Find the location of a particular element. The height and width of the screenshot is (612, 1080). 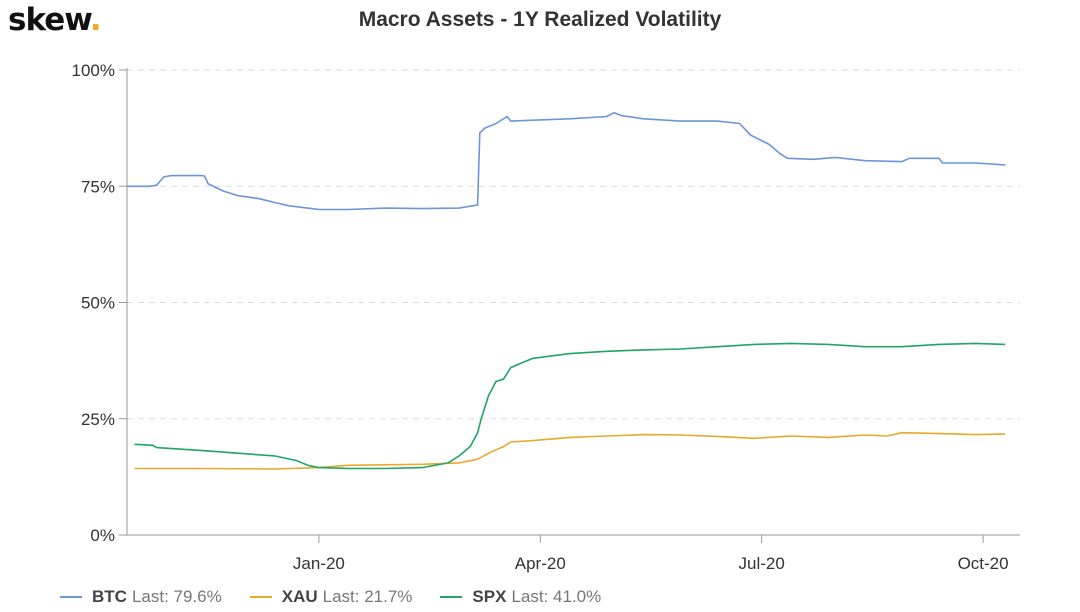

y-tick-label: 25% is located at coordinates (98, 419).